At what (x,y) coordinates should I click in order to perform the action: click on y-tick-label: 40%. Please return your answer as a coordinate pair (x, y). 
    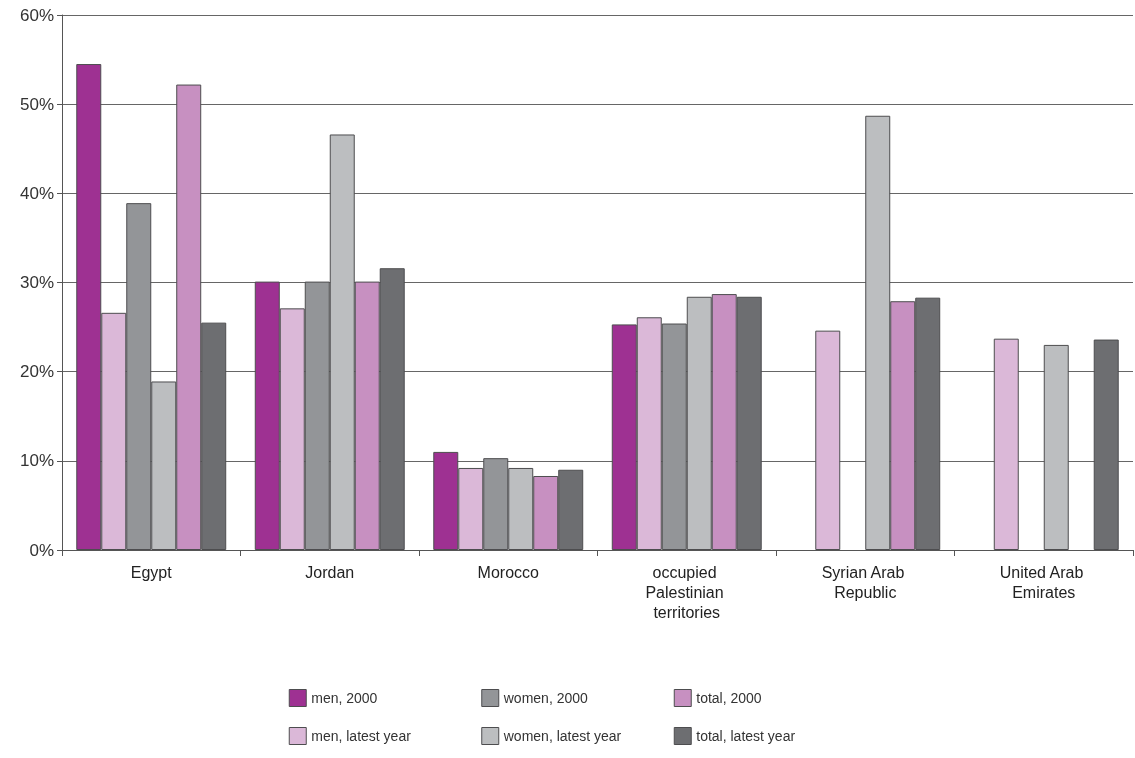
    Looking at the image, I should click on (36, 193).